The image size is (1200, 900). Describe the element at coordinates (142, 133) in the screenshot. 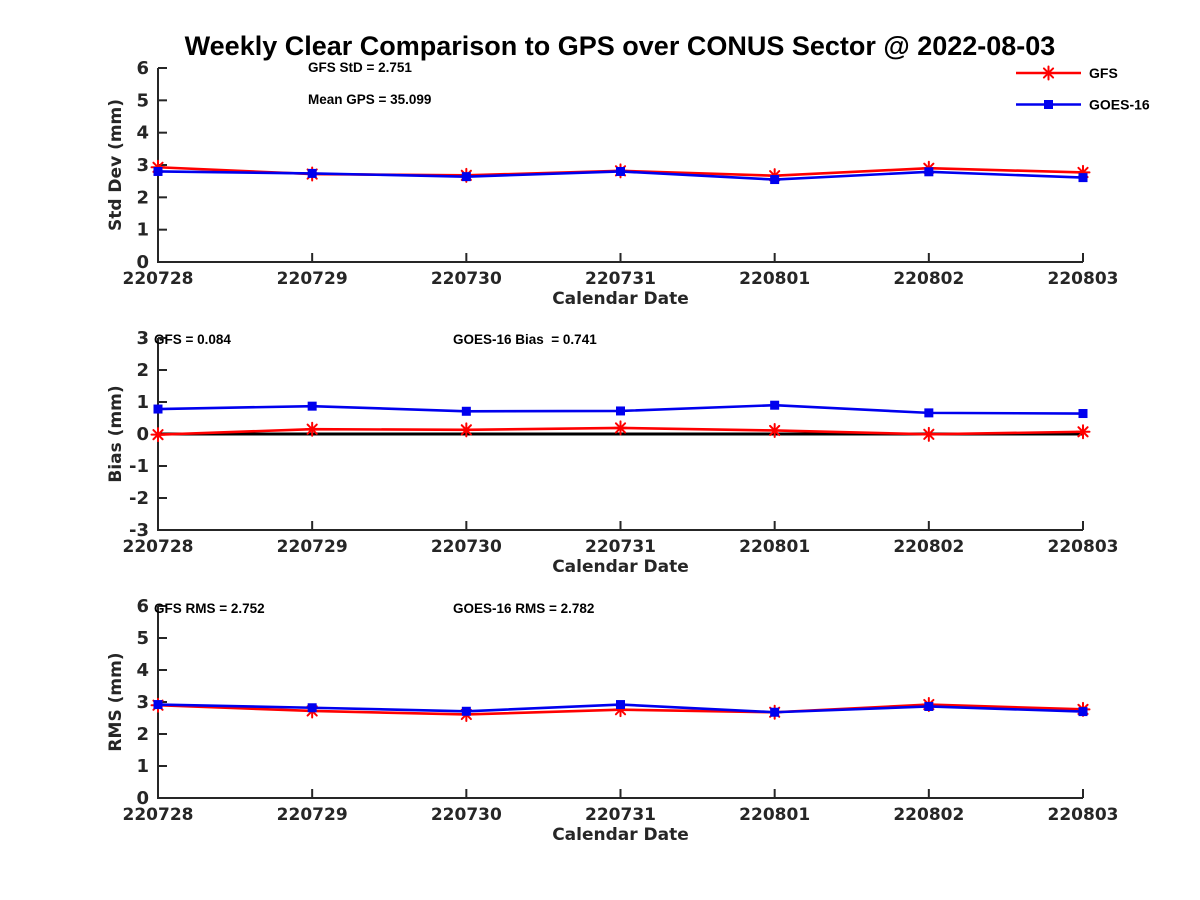

I see `y-tick-label: 4` at that location.